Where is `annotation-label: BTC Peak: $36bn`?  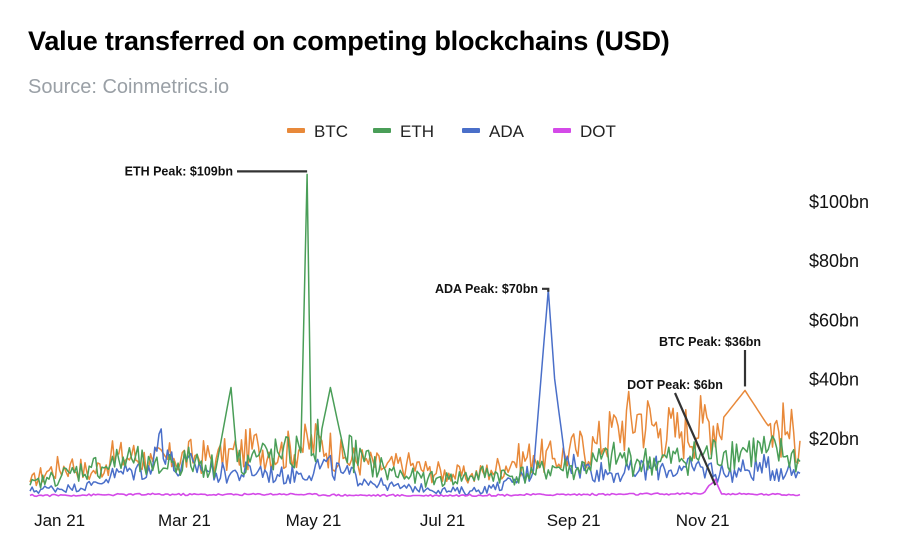 annotation-label: BTC Peak: $36bn is located at coordinates (710, 342).